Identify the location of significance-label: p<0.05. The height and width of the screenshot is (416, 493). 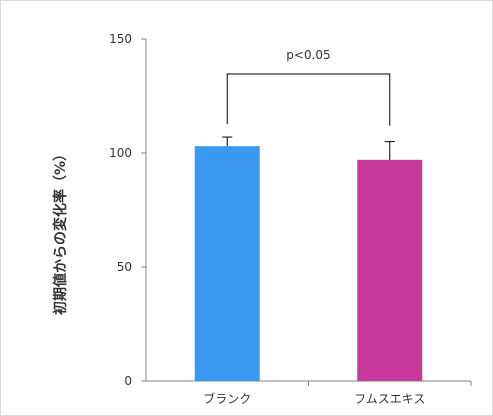
(308, 55).